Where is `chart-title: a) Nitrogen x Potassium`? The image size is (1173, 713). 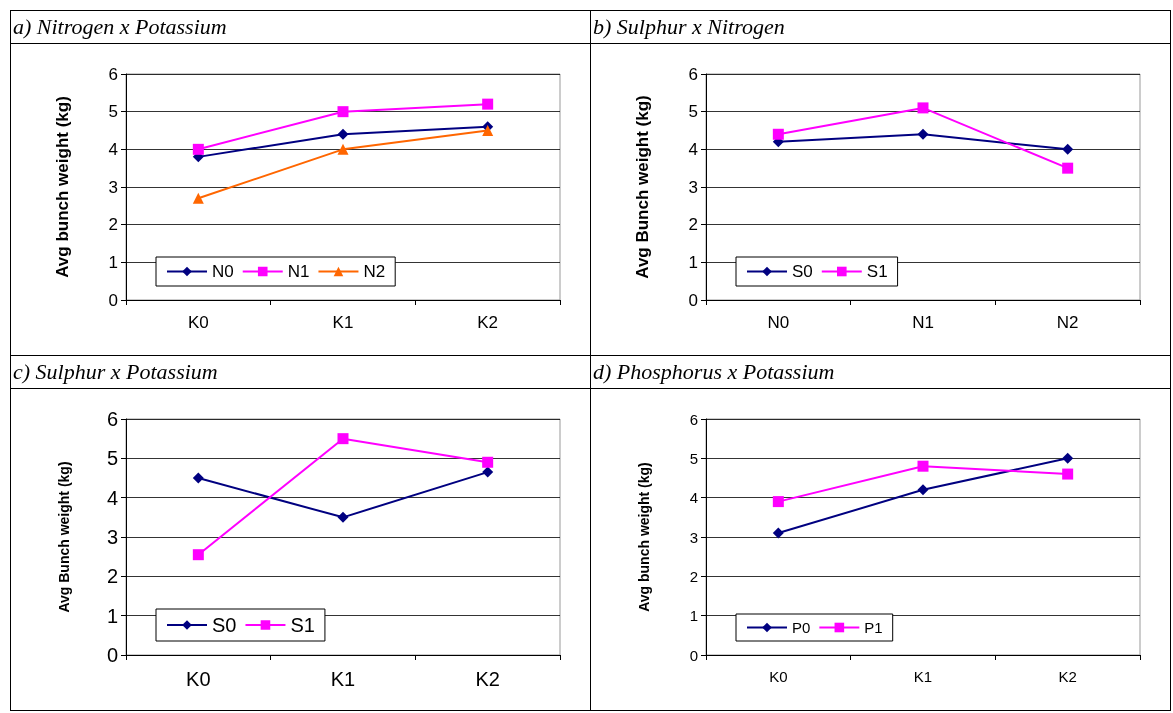 chart-title: a) Nitrogen x Potassium is located at coordinates (300, 27).